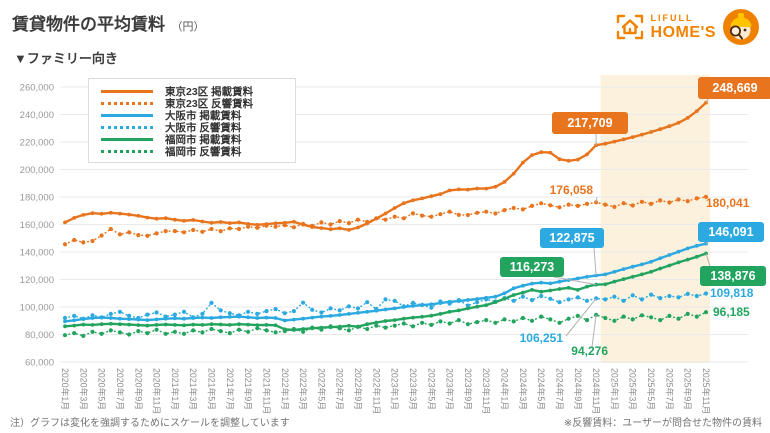 The width and height of the screenshot is (770, 433). I want to click on svg-text: 138,876, so click(732, 276).